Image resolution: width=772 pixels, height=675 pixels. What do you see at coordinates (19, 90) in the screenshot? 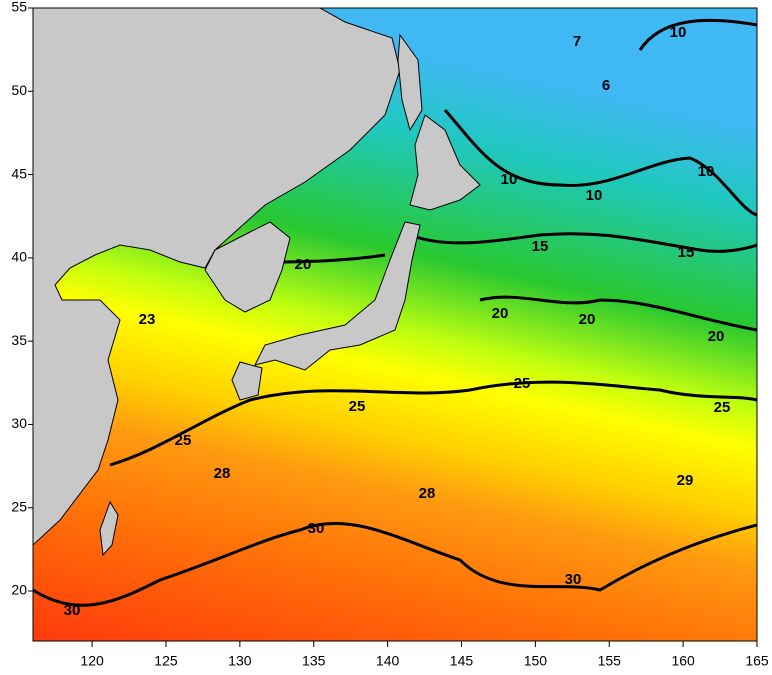
I see `y-tick-label: 50` at bounding box center [19, 90].